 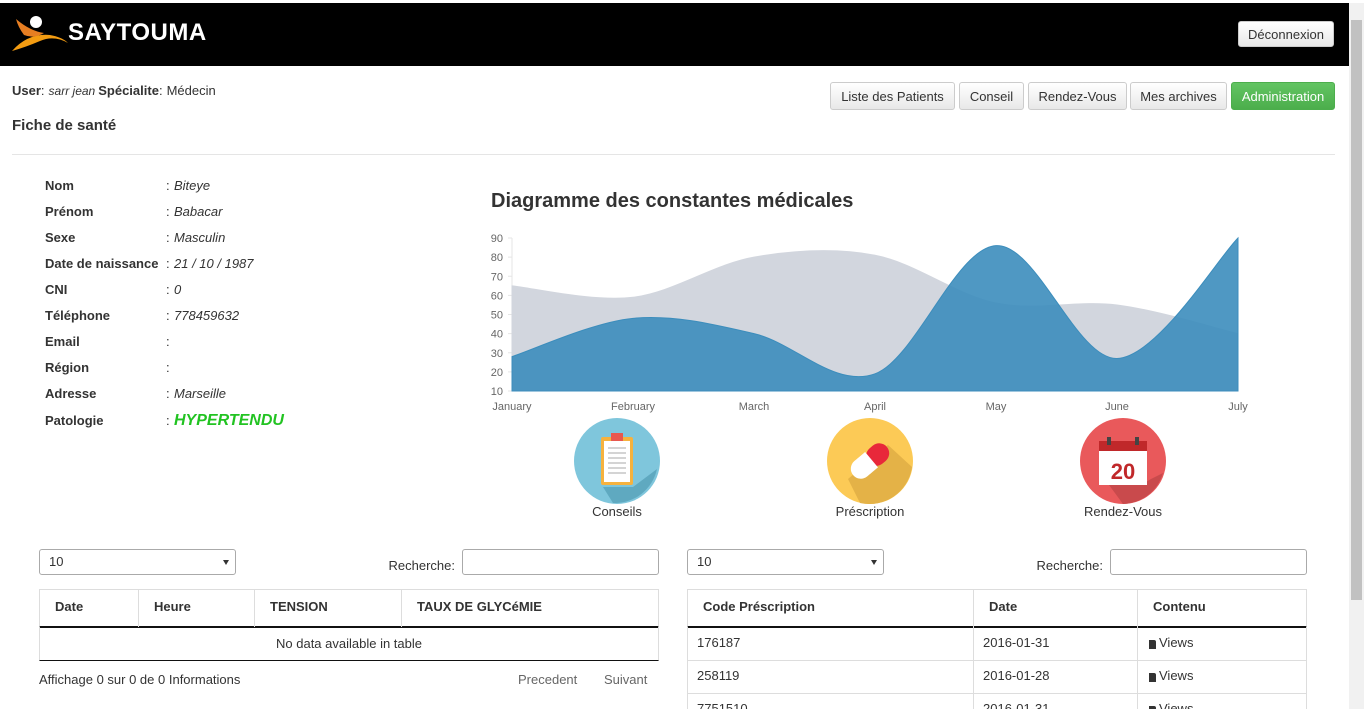 I want to click on x-tick-label: April, so click(x=875, y=407).